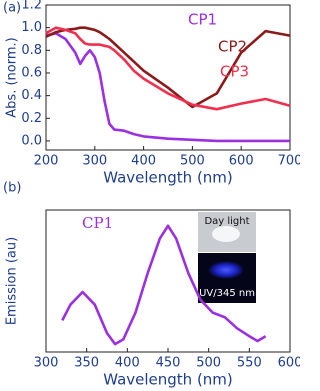 The width and height of the screenshot is (320, 391). What do you see at coordinates (12, 77) in the screenshot?
I see `y-axis-label: Abs. (norm.)` at bounding box center [12, 77].